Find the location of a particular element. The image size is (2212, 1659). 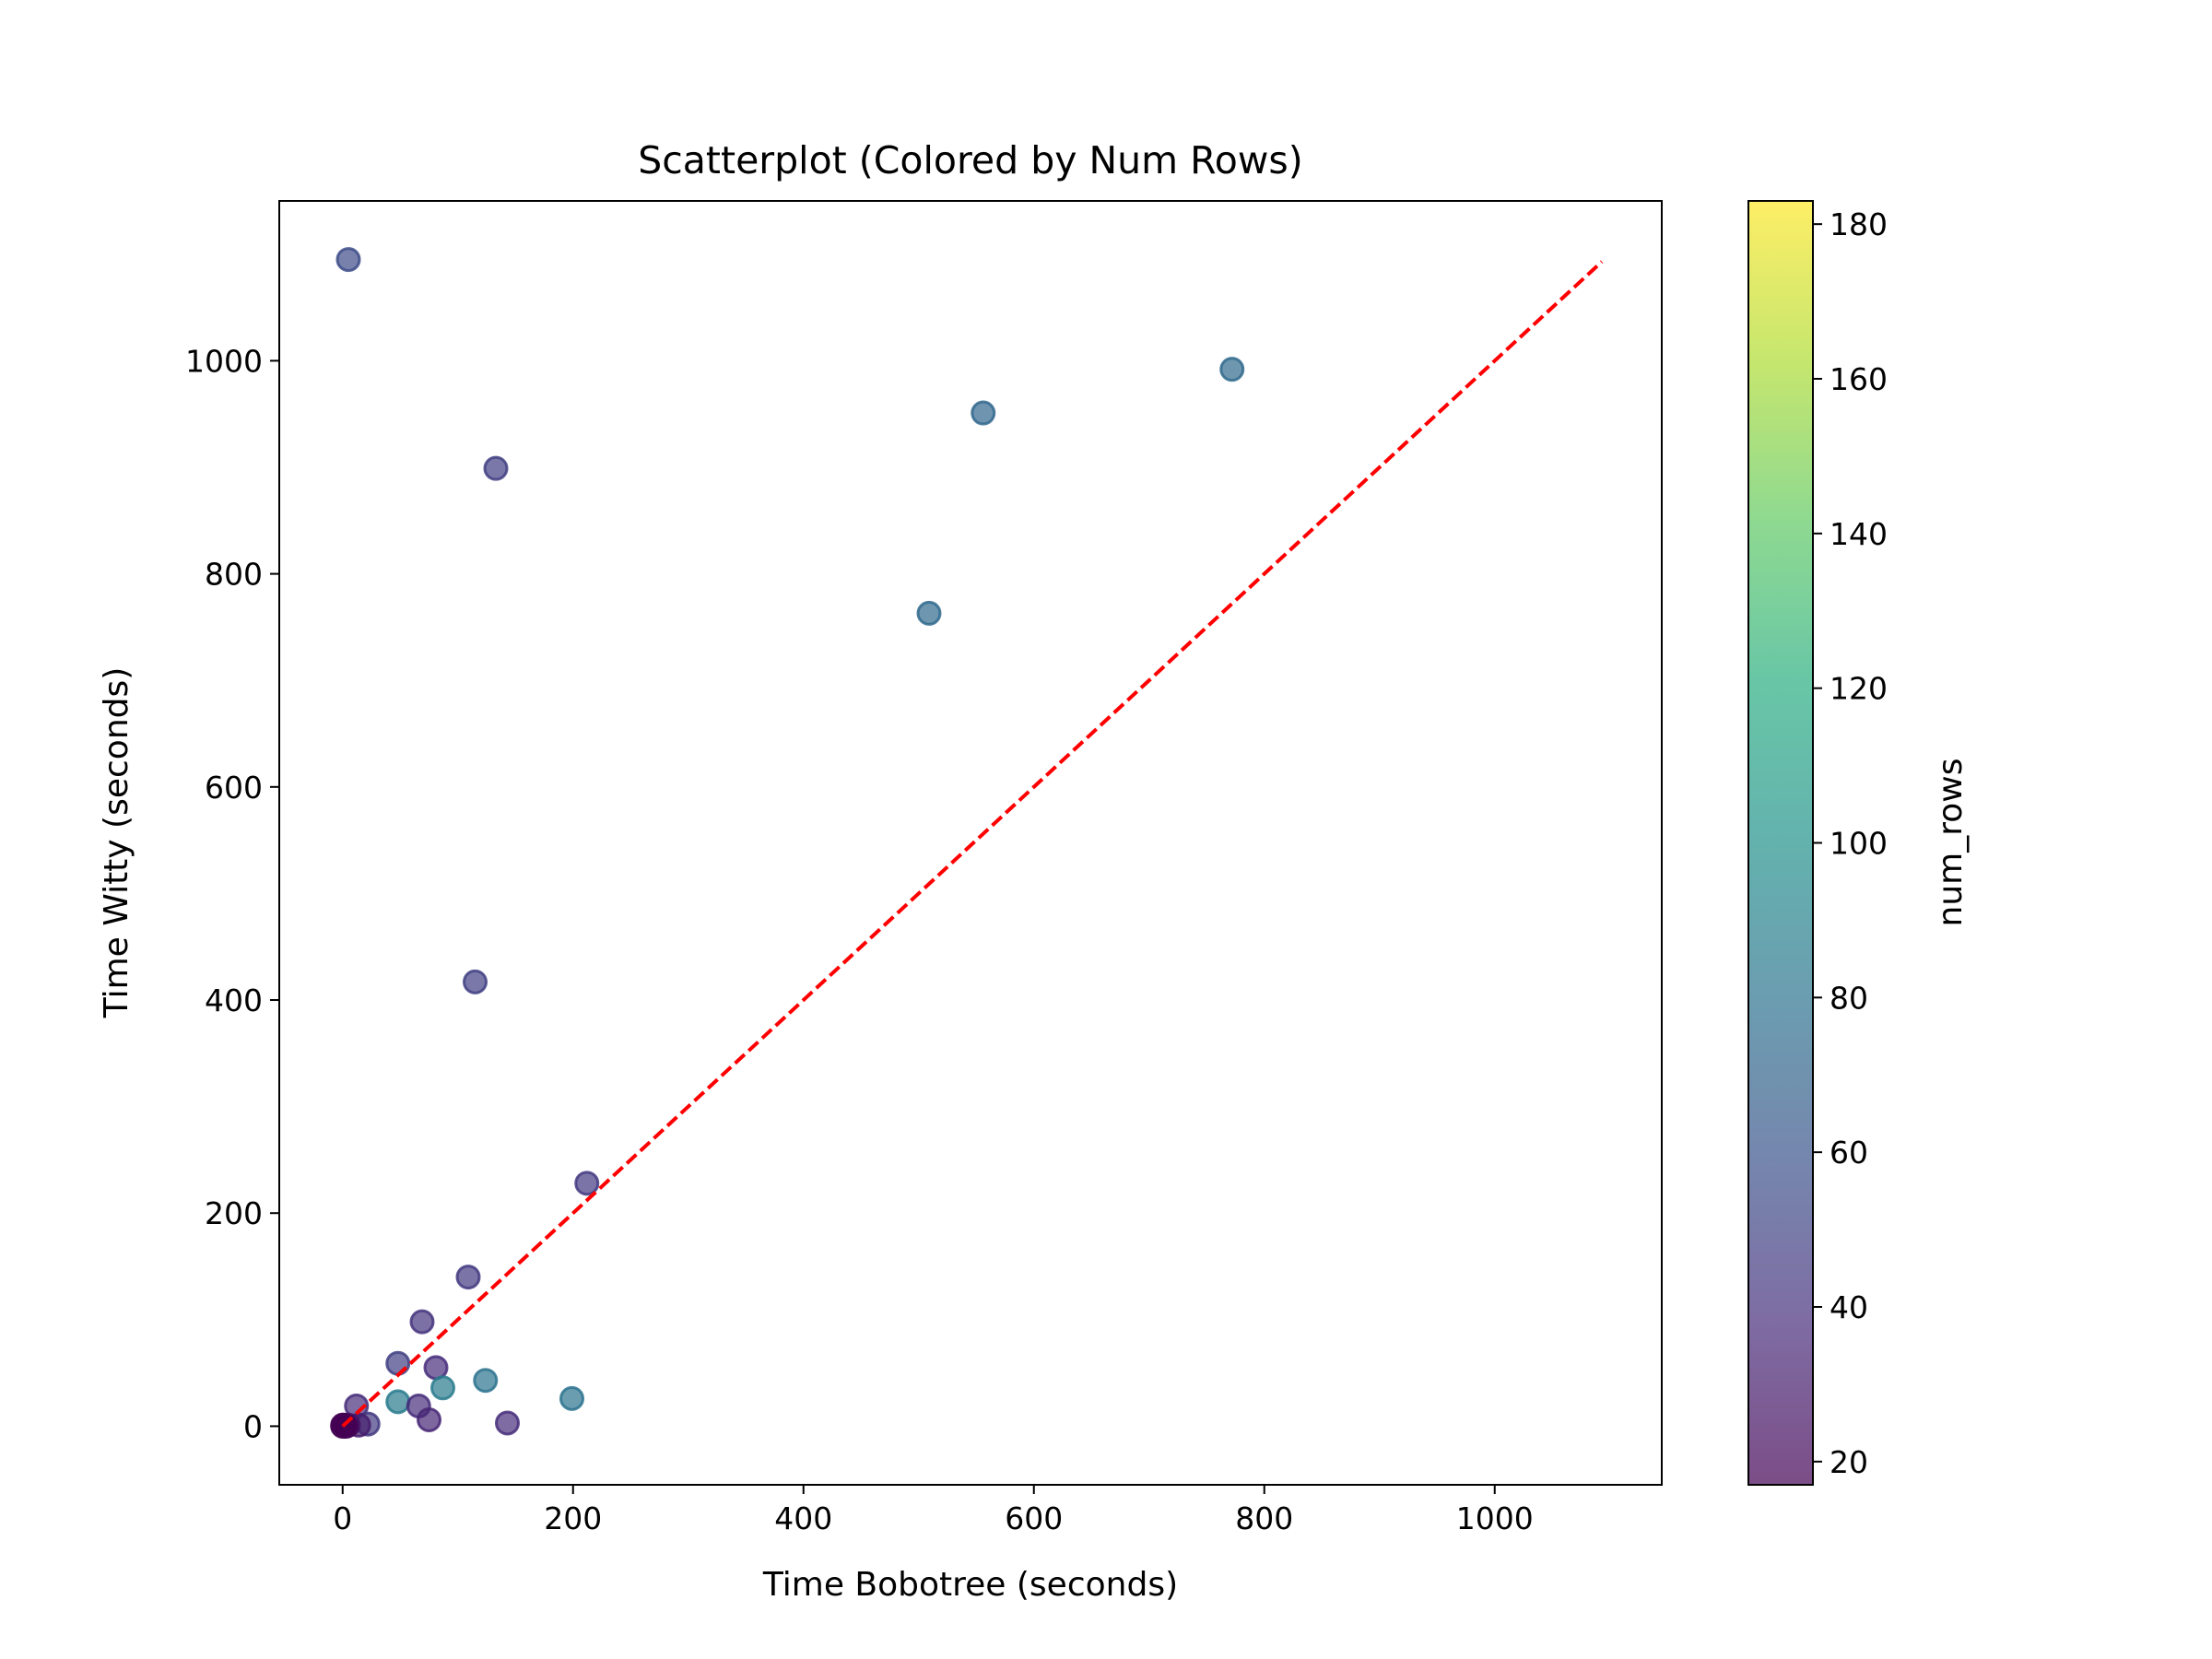

x-tick-label-600: 600 is located at coordinates (1034, 1518).